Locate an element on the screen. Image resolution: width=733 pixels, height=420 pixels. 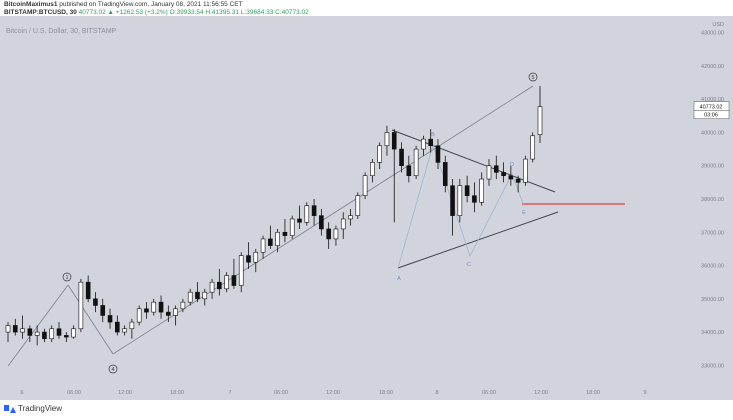
price-tick-label: 41000.00 is located at coordinates (712, 100).